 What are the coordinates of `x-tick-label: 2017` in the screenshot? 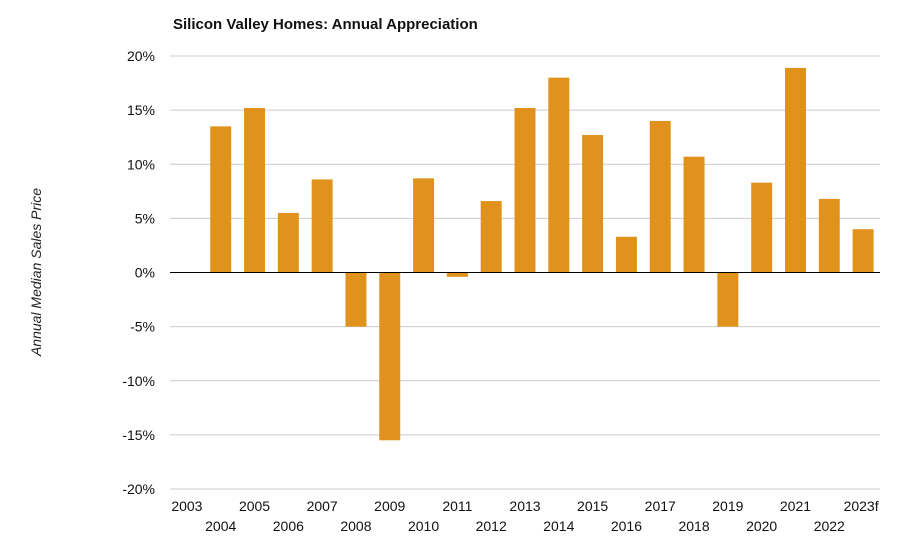 It's located at (660, 506).